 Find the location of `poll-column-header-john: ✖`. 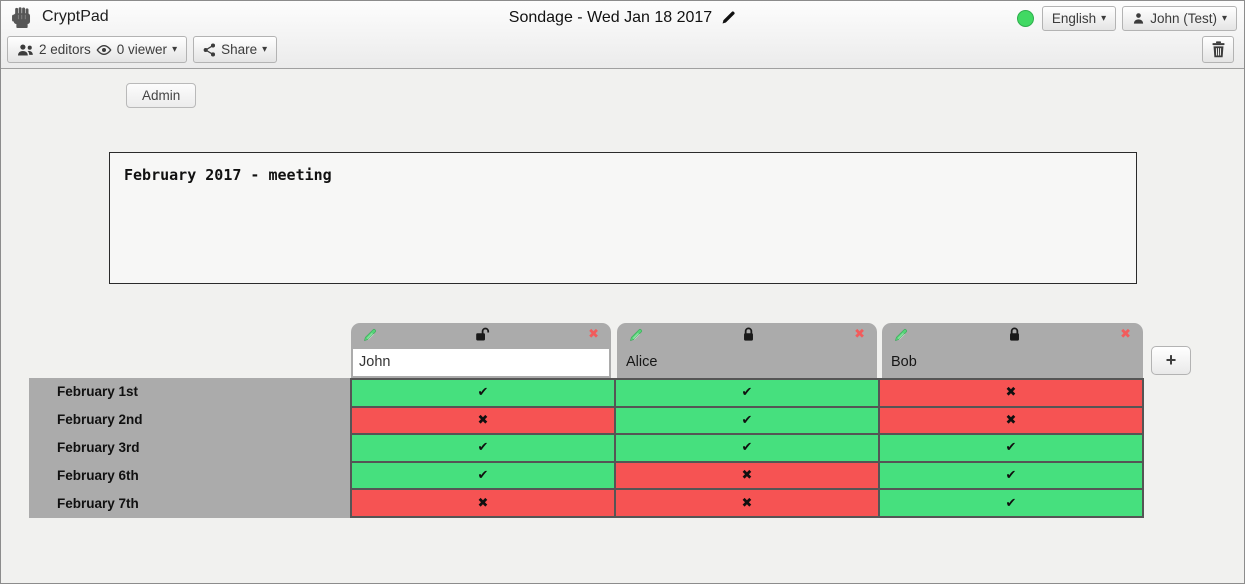

poll-column-header-john: ✖ is located at coordinates (481, 350).